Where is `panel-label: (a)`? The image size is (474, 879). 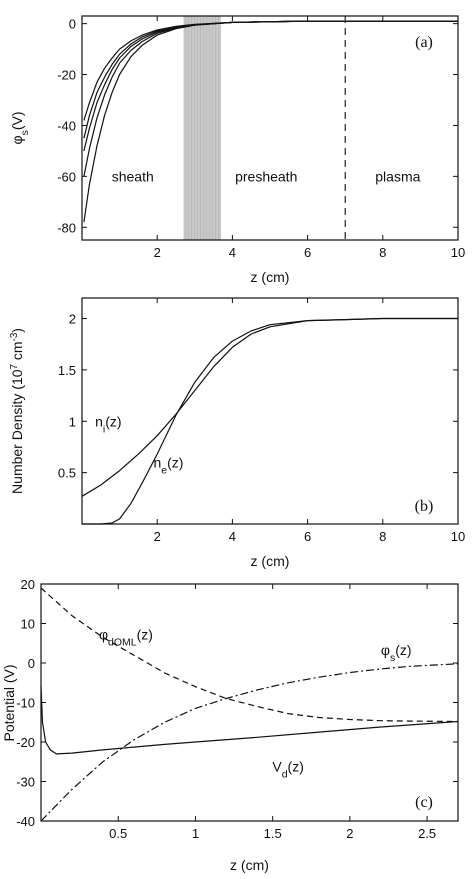
panel-label: (a) is located at coordinates (424, 42).